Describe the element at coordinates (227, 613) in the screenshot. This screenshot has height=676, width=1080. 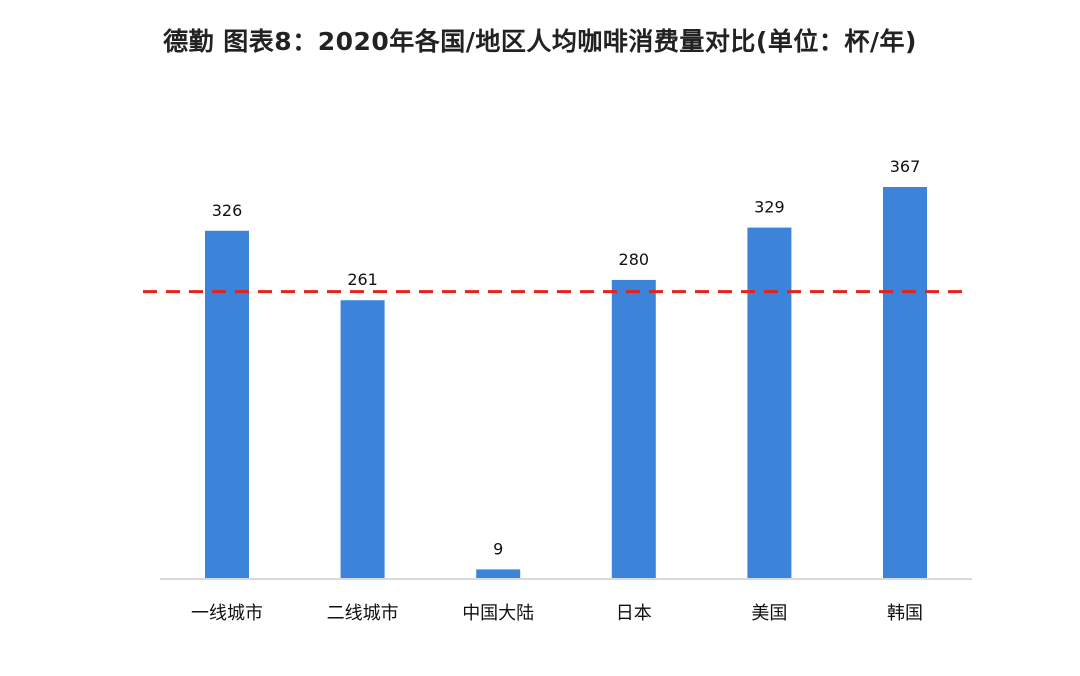
I see `category-label-1: 一线城市` at that location.